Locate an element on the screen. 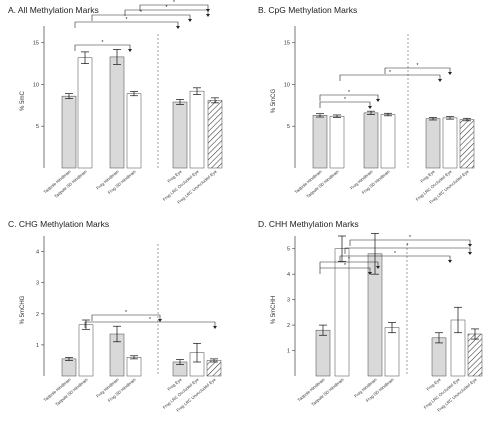  y-axis-label: % 5mC is located at coordinates (23, 100).